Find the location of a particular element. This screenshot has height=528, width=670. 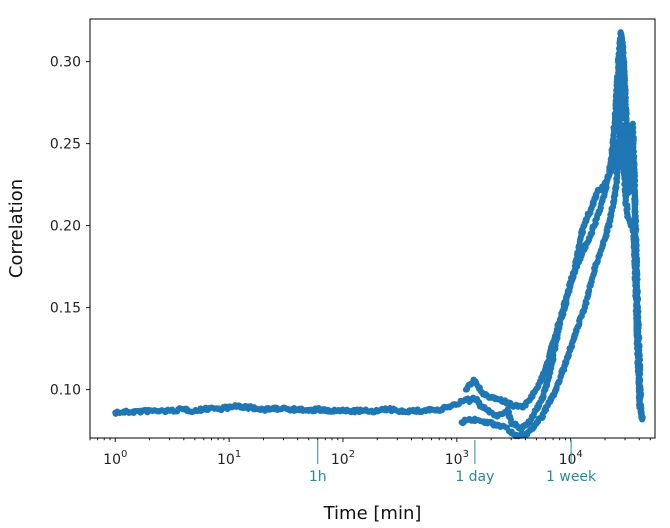

x-tick-label: 10⁰ is located at coordinates (115, 458).